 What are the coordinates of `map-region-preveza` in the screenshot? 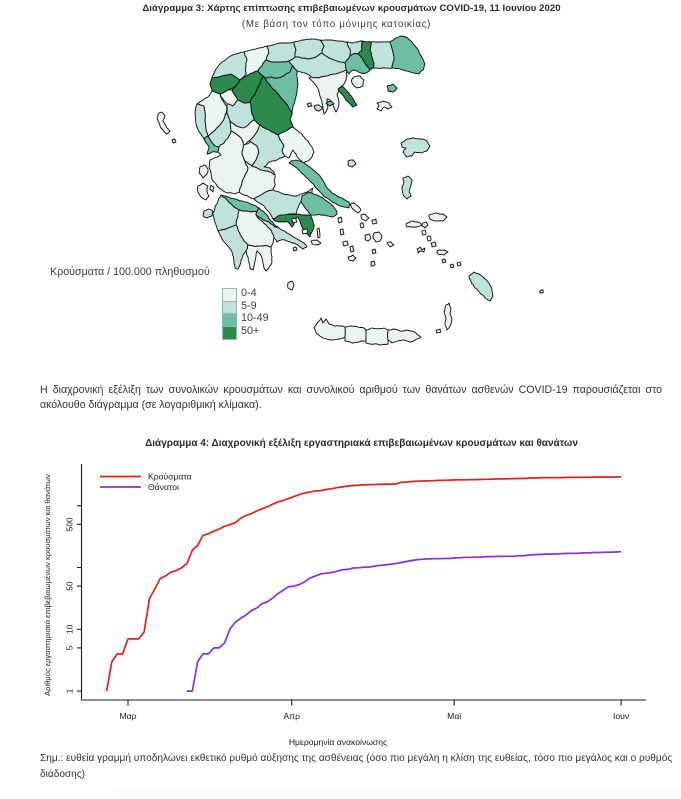 It's located at (211, 145).